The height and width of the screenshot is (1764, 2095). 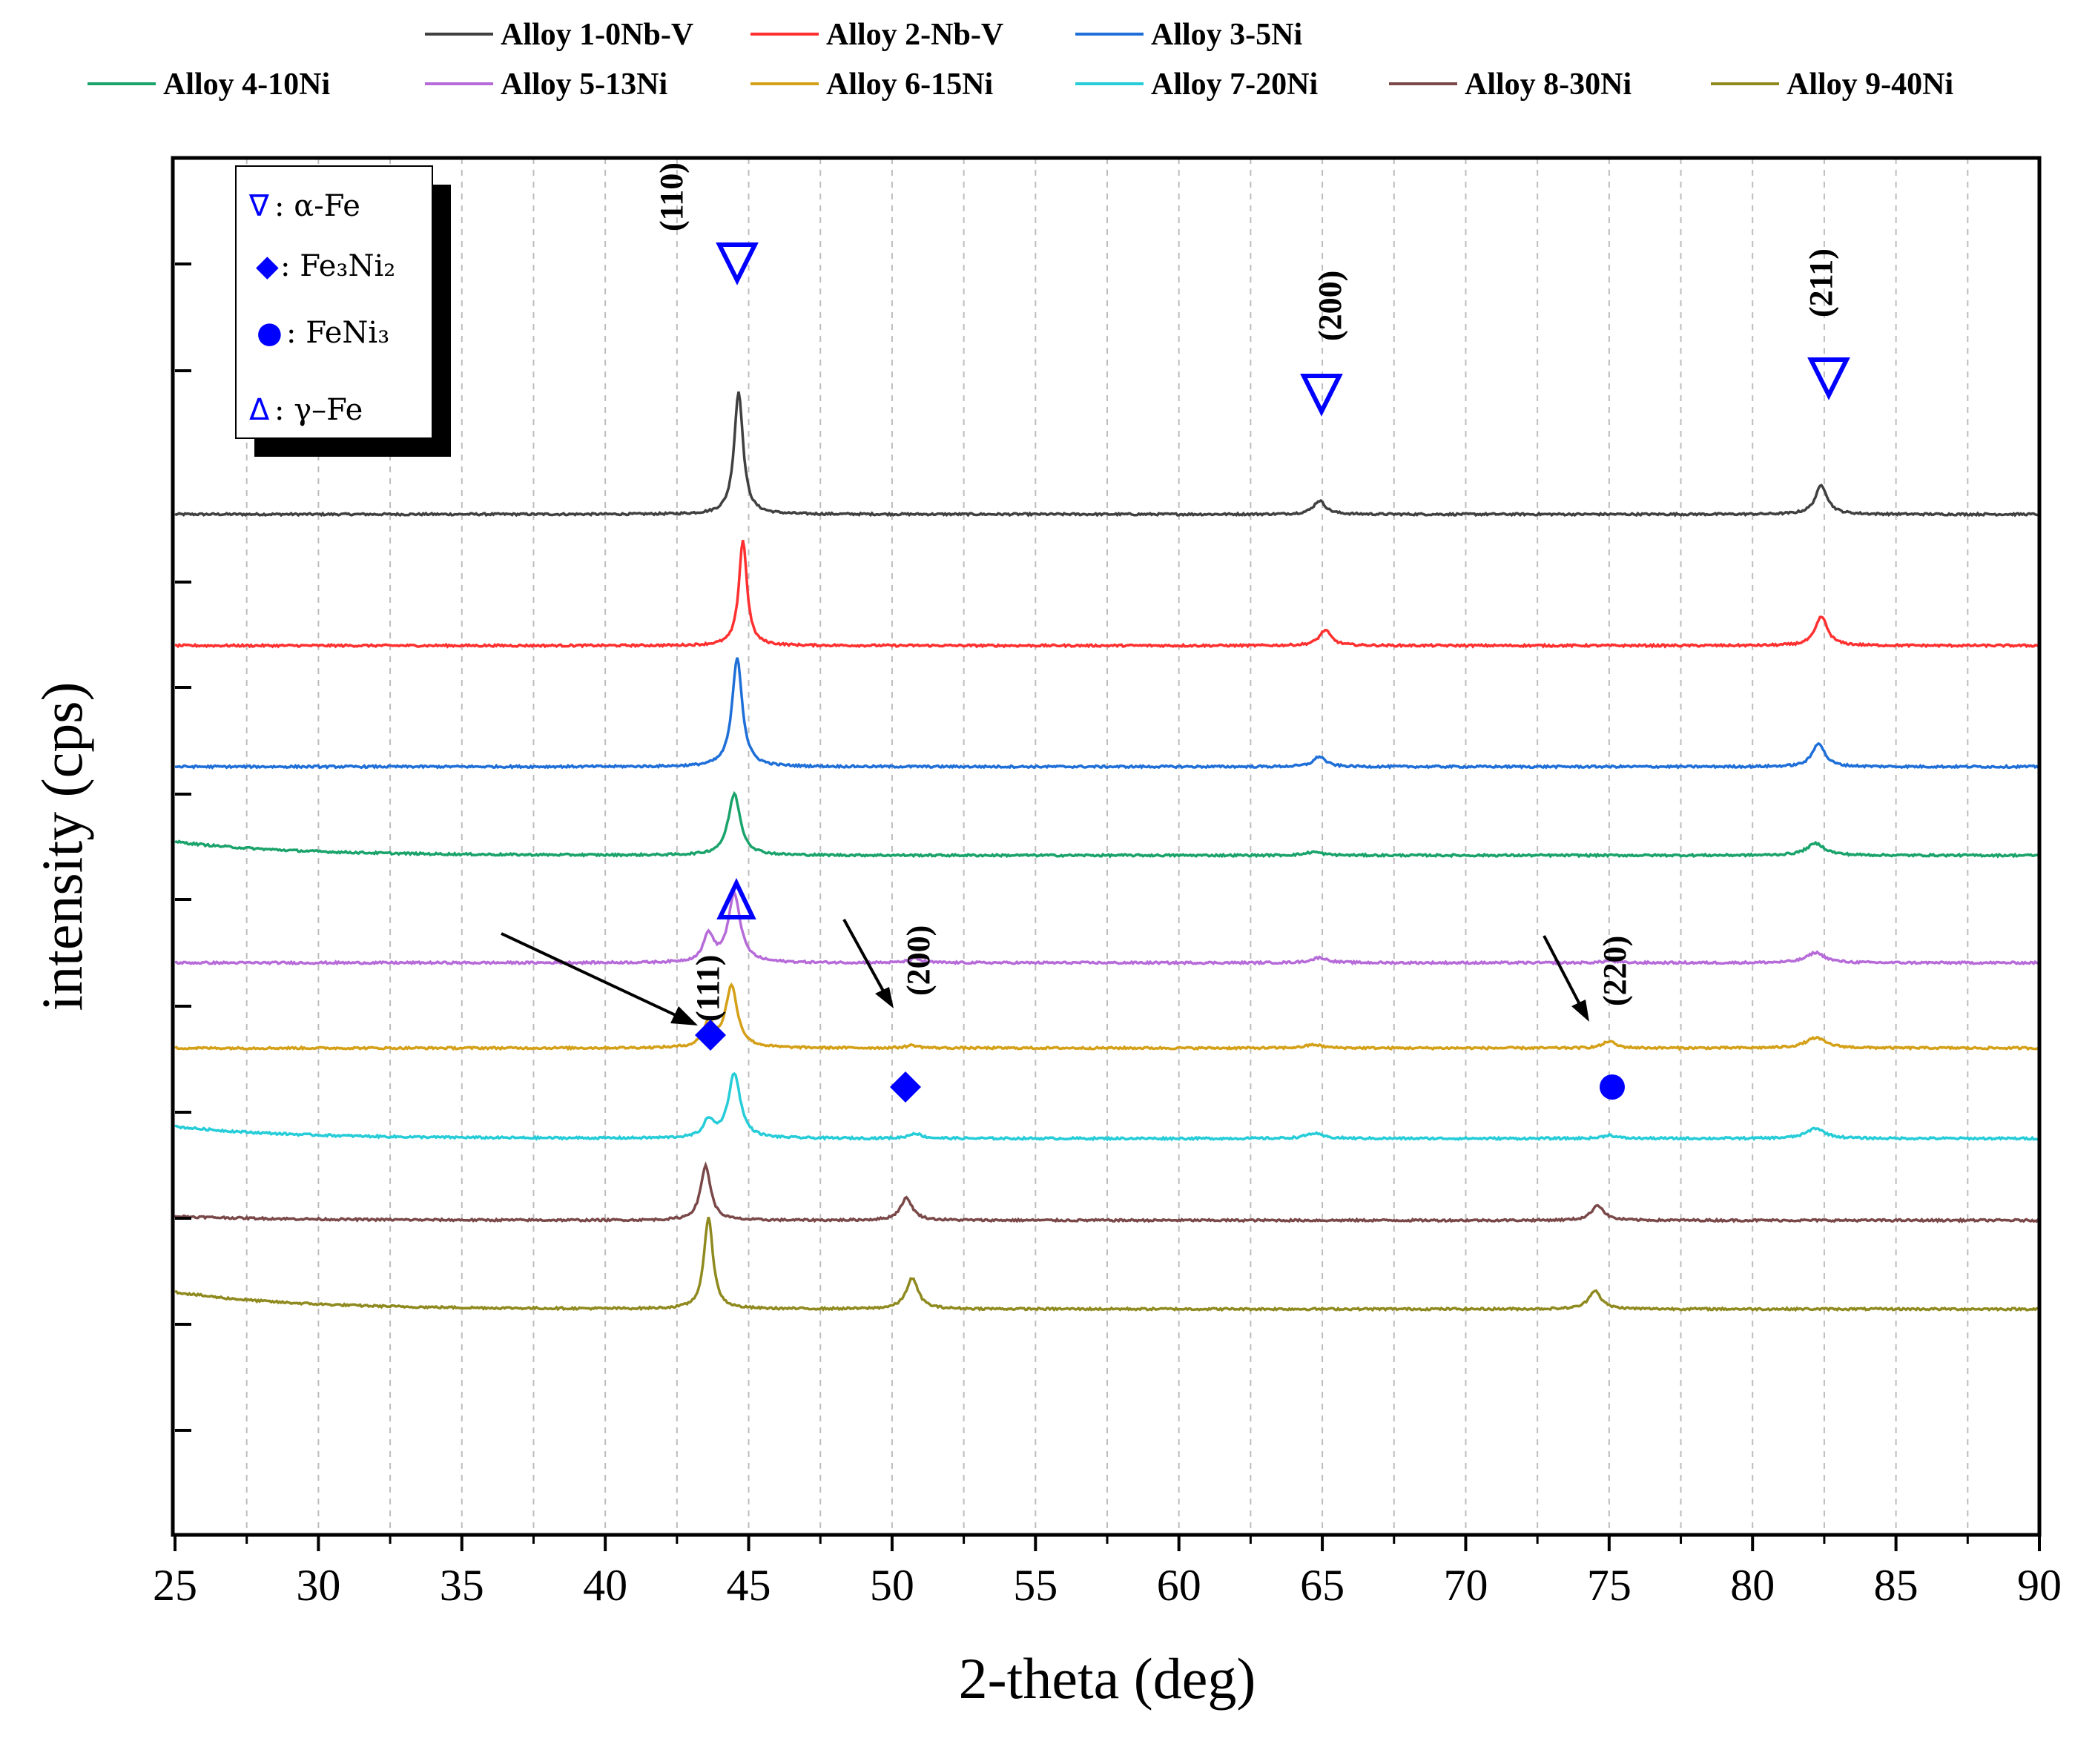 What do you see at coordinates (1896, 1586) in the screenshot?
I see `x-tick-label: 85` at bounding box center [1896, 1586].